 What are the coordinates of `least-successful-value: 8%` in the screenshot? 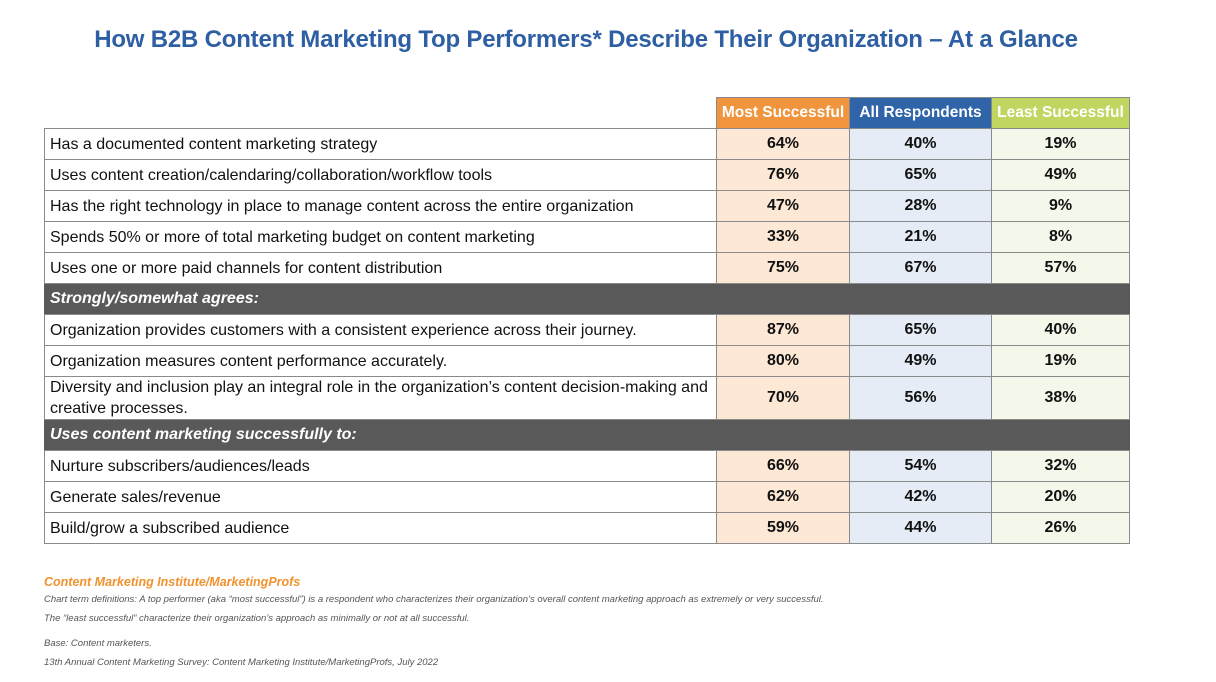 It's located at (1060, 237).